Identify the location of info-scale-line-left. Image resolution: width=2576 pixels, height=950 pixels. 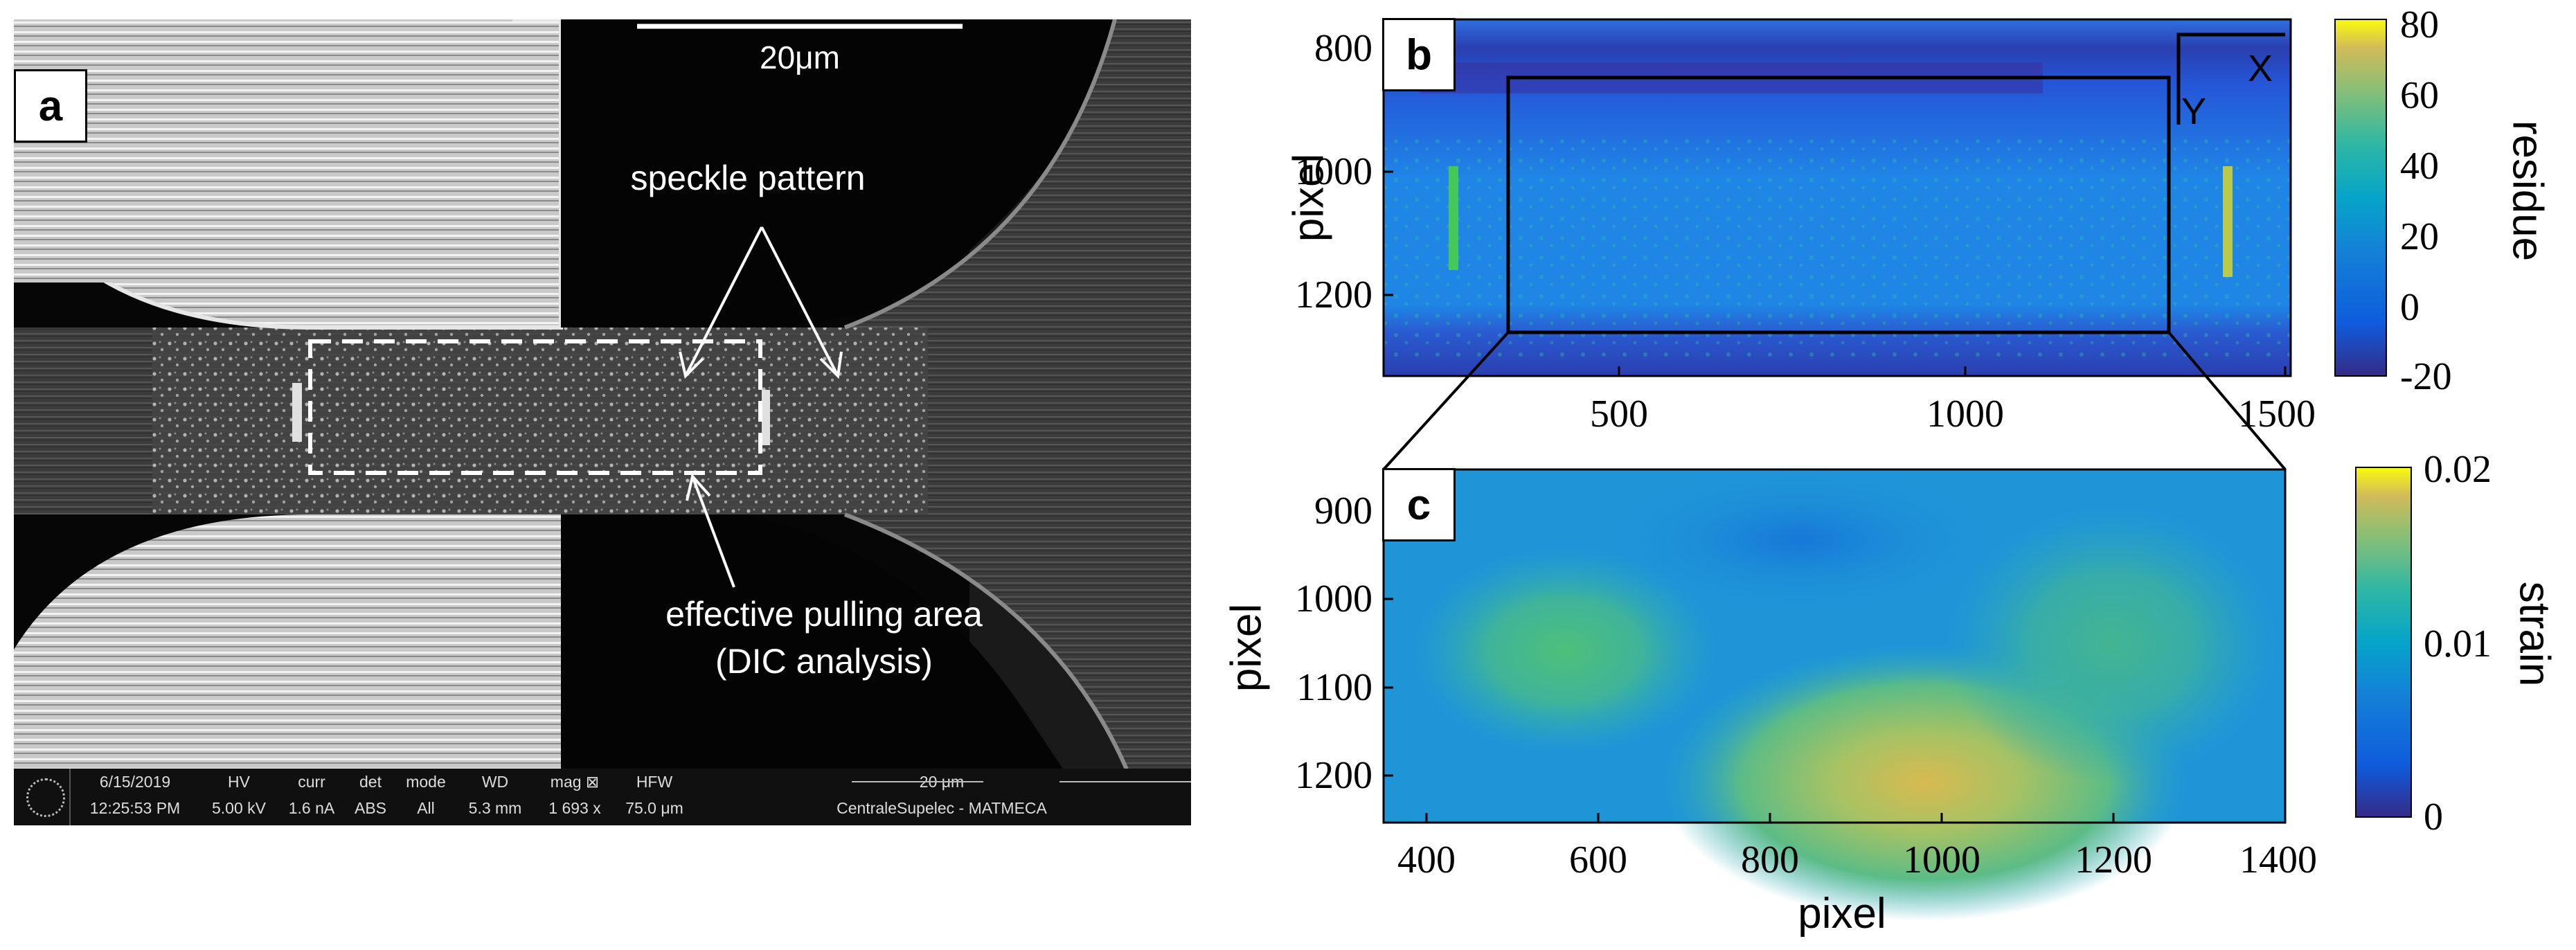
(917, 781).